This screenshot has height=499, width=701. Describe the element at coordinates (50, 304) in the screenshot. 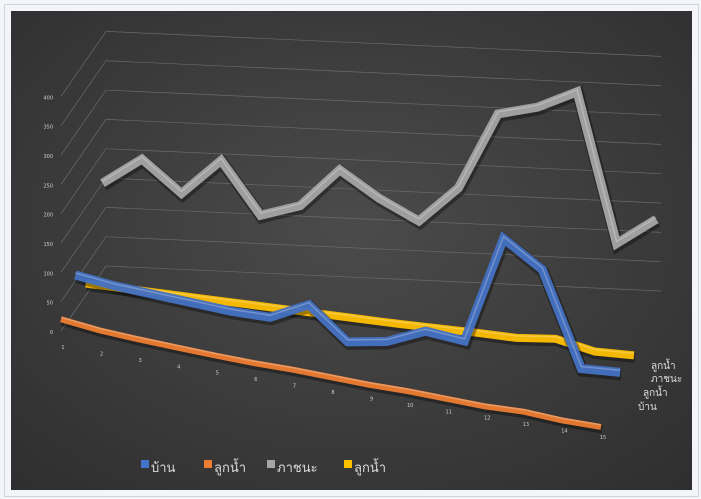

I see `y-tick-label: 50` at that location.